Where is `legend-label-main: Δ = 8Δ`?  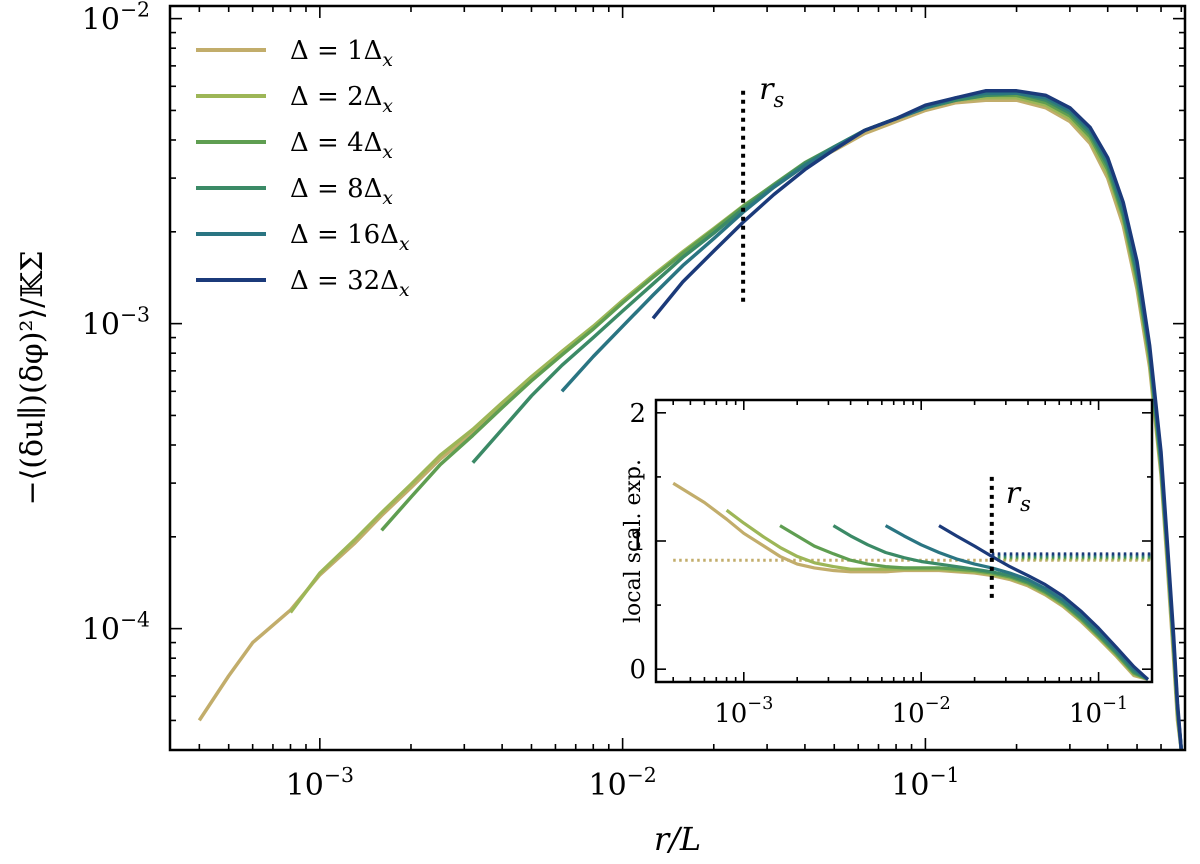
legend-label-main: Δ = 8Δ is located at coordinates (336, 189).